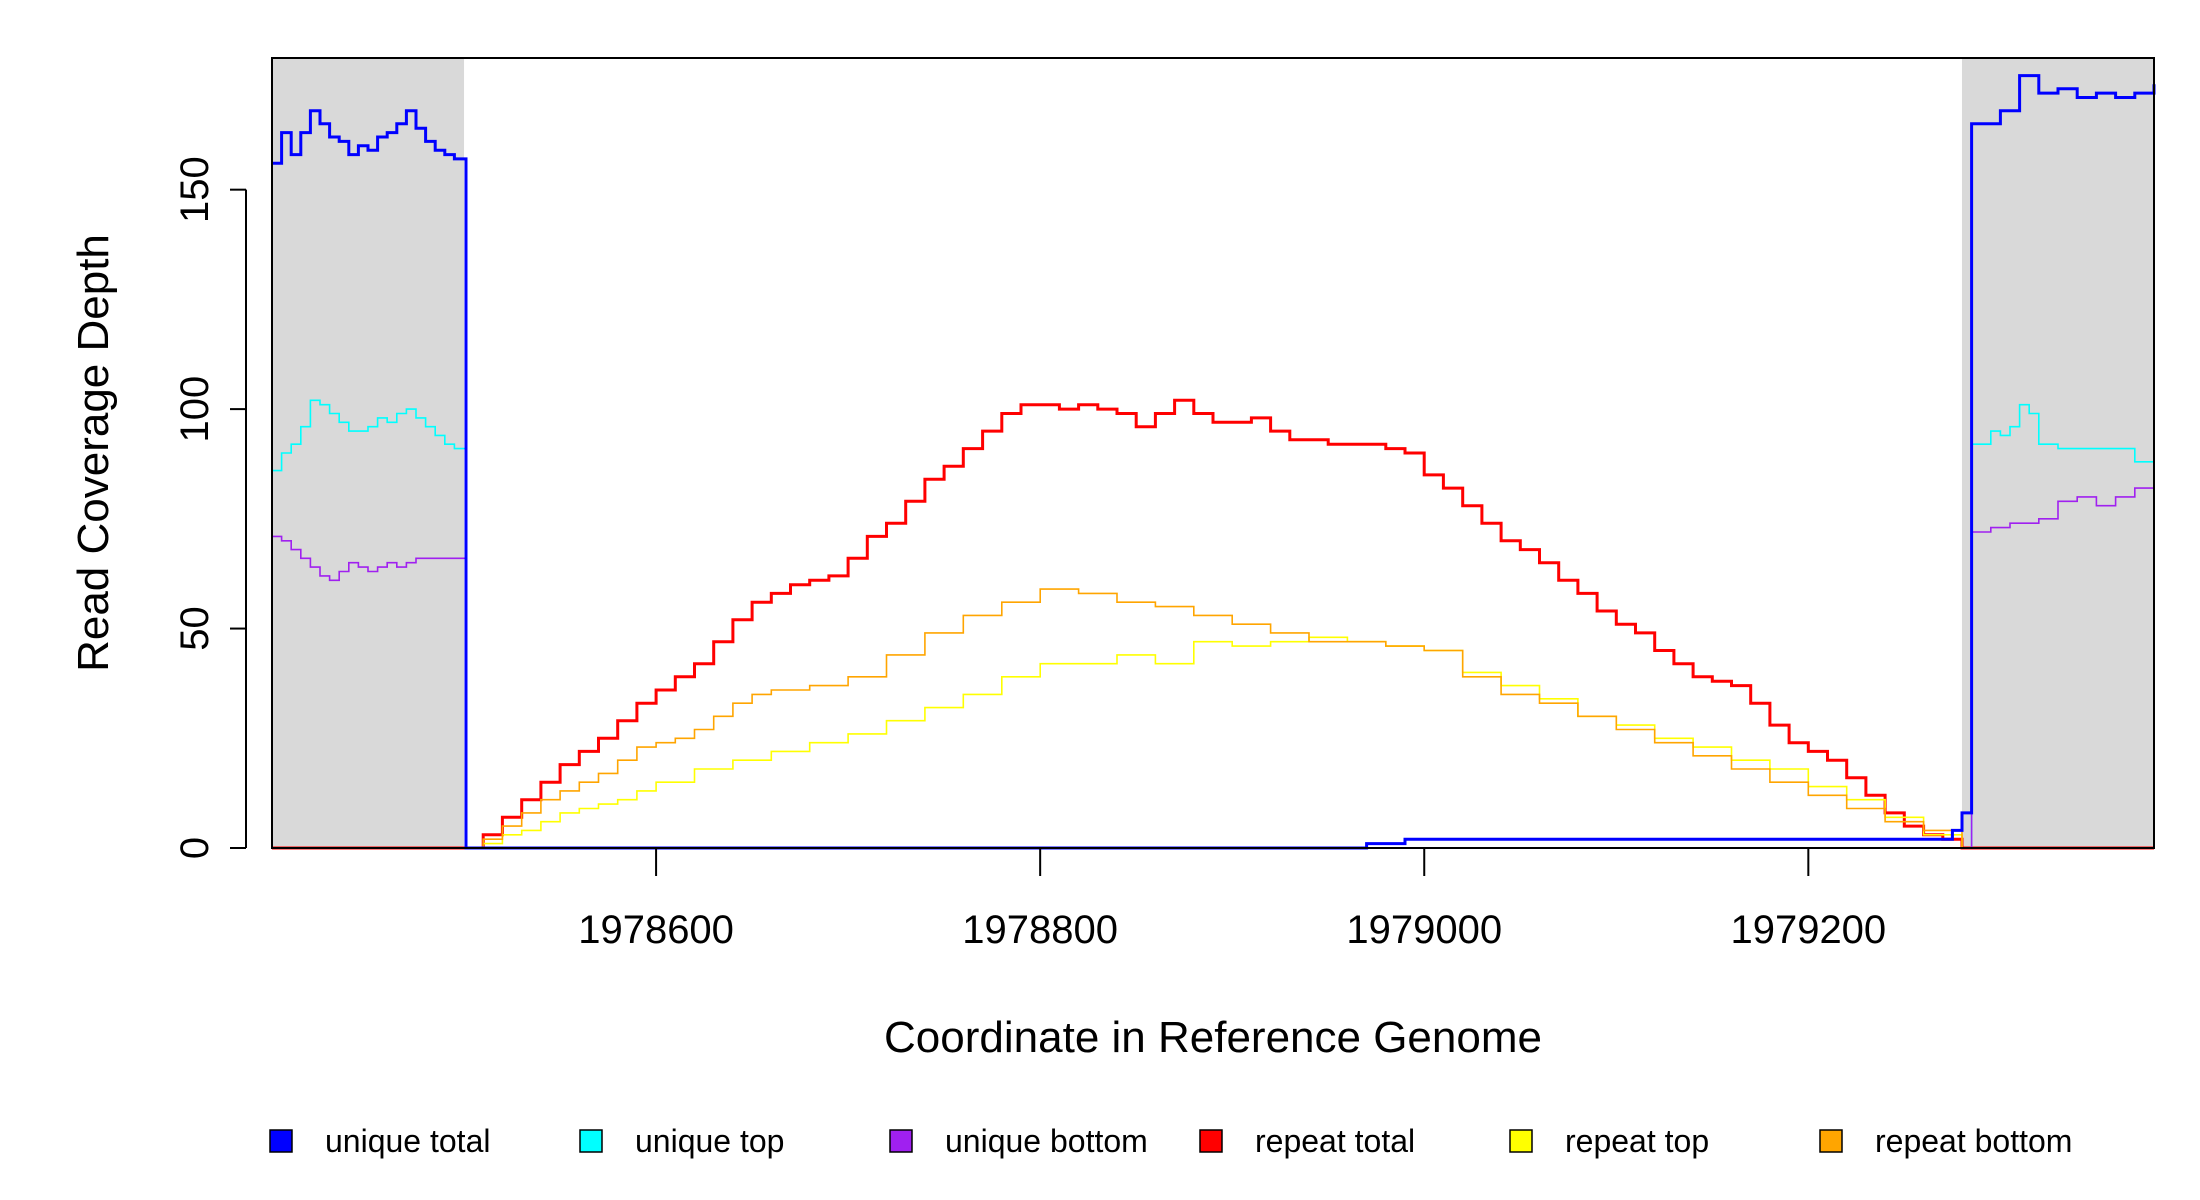  I want to click on y-tick-label: 150, so click(195, 189).